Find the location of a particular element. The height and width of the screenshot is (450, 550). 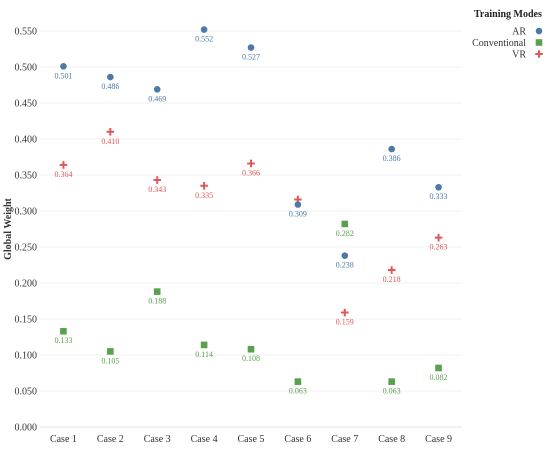

data-label: 0.309 is located at coordinates (298, 214).